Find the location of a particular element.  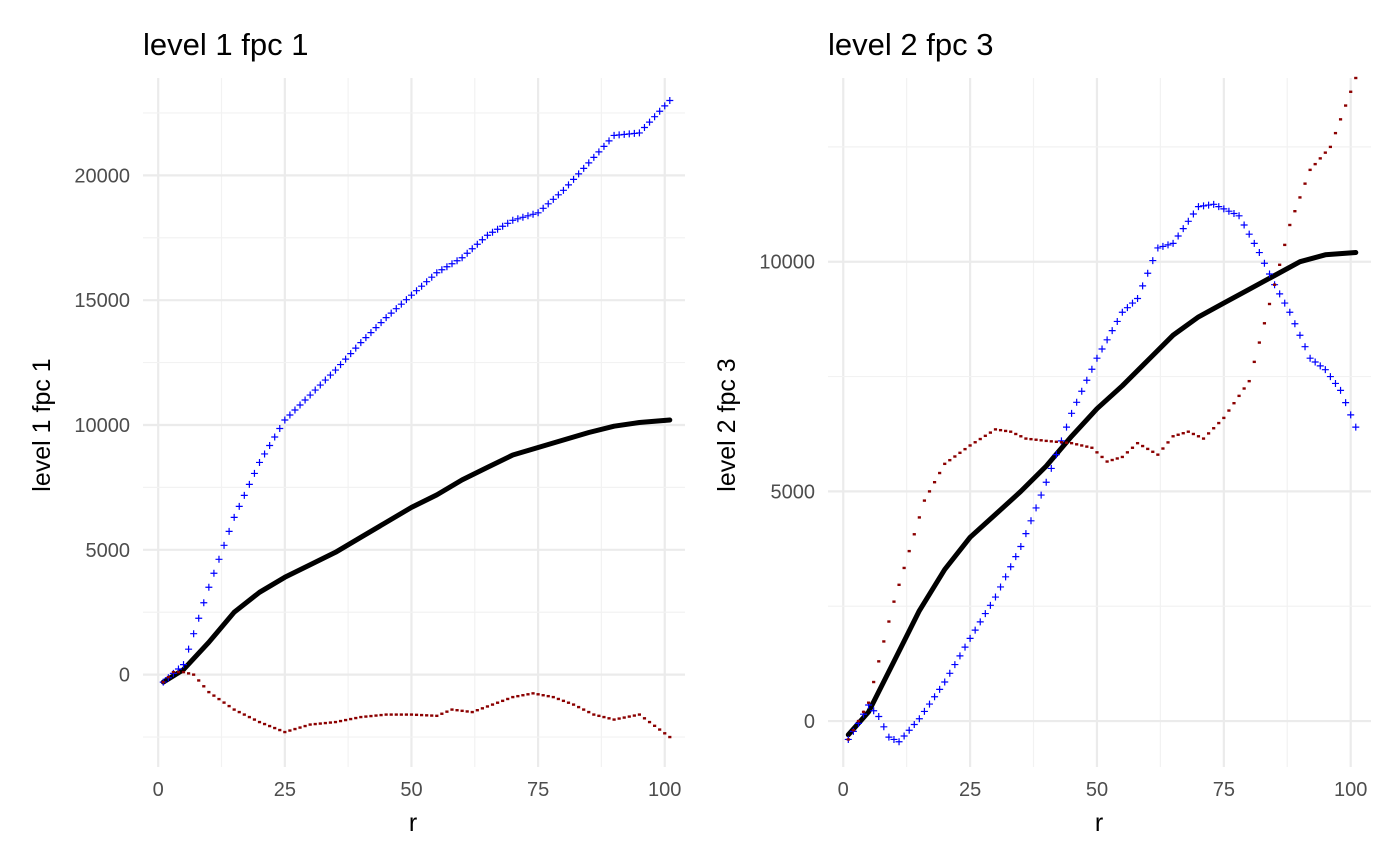

x-tick-label: 100 is located at coordinates (664, 790).